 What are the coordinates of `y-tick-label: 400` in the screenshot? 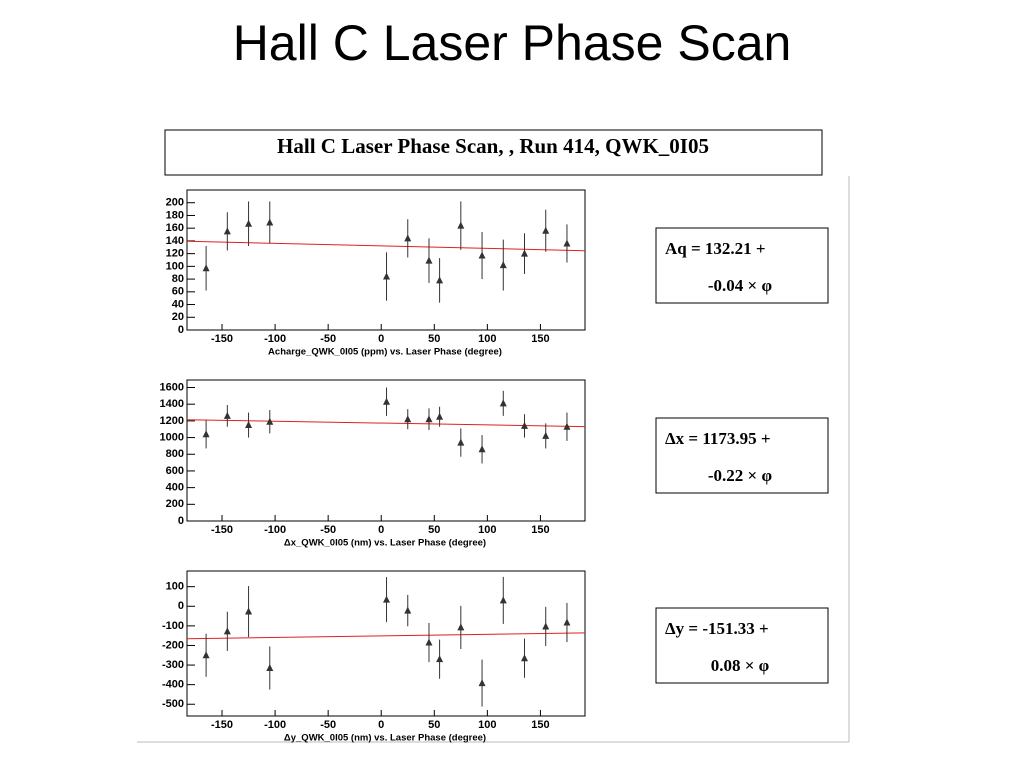 It's located at (175, 488).